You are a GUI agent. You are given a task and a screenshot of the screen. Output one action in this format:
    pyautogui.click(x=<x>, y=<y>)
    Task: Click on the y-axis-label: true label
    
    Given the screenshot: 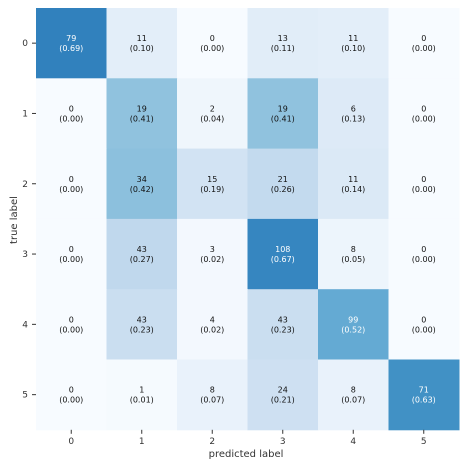 What is the action you would take?
    pyautogui.click(x=14, y=220)
    